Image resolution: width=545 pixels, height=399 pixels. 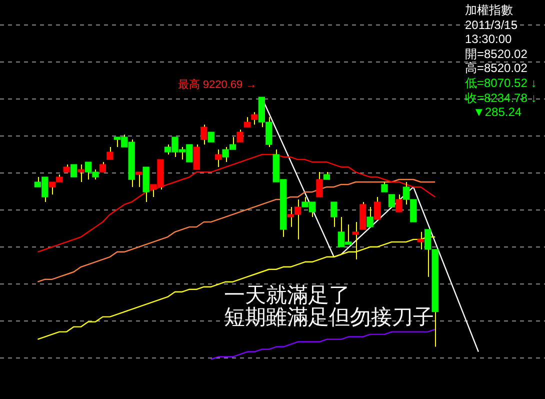 I want to click on text: 2011/3/15, so click(x=491, y=25).